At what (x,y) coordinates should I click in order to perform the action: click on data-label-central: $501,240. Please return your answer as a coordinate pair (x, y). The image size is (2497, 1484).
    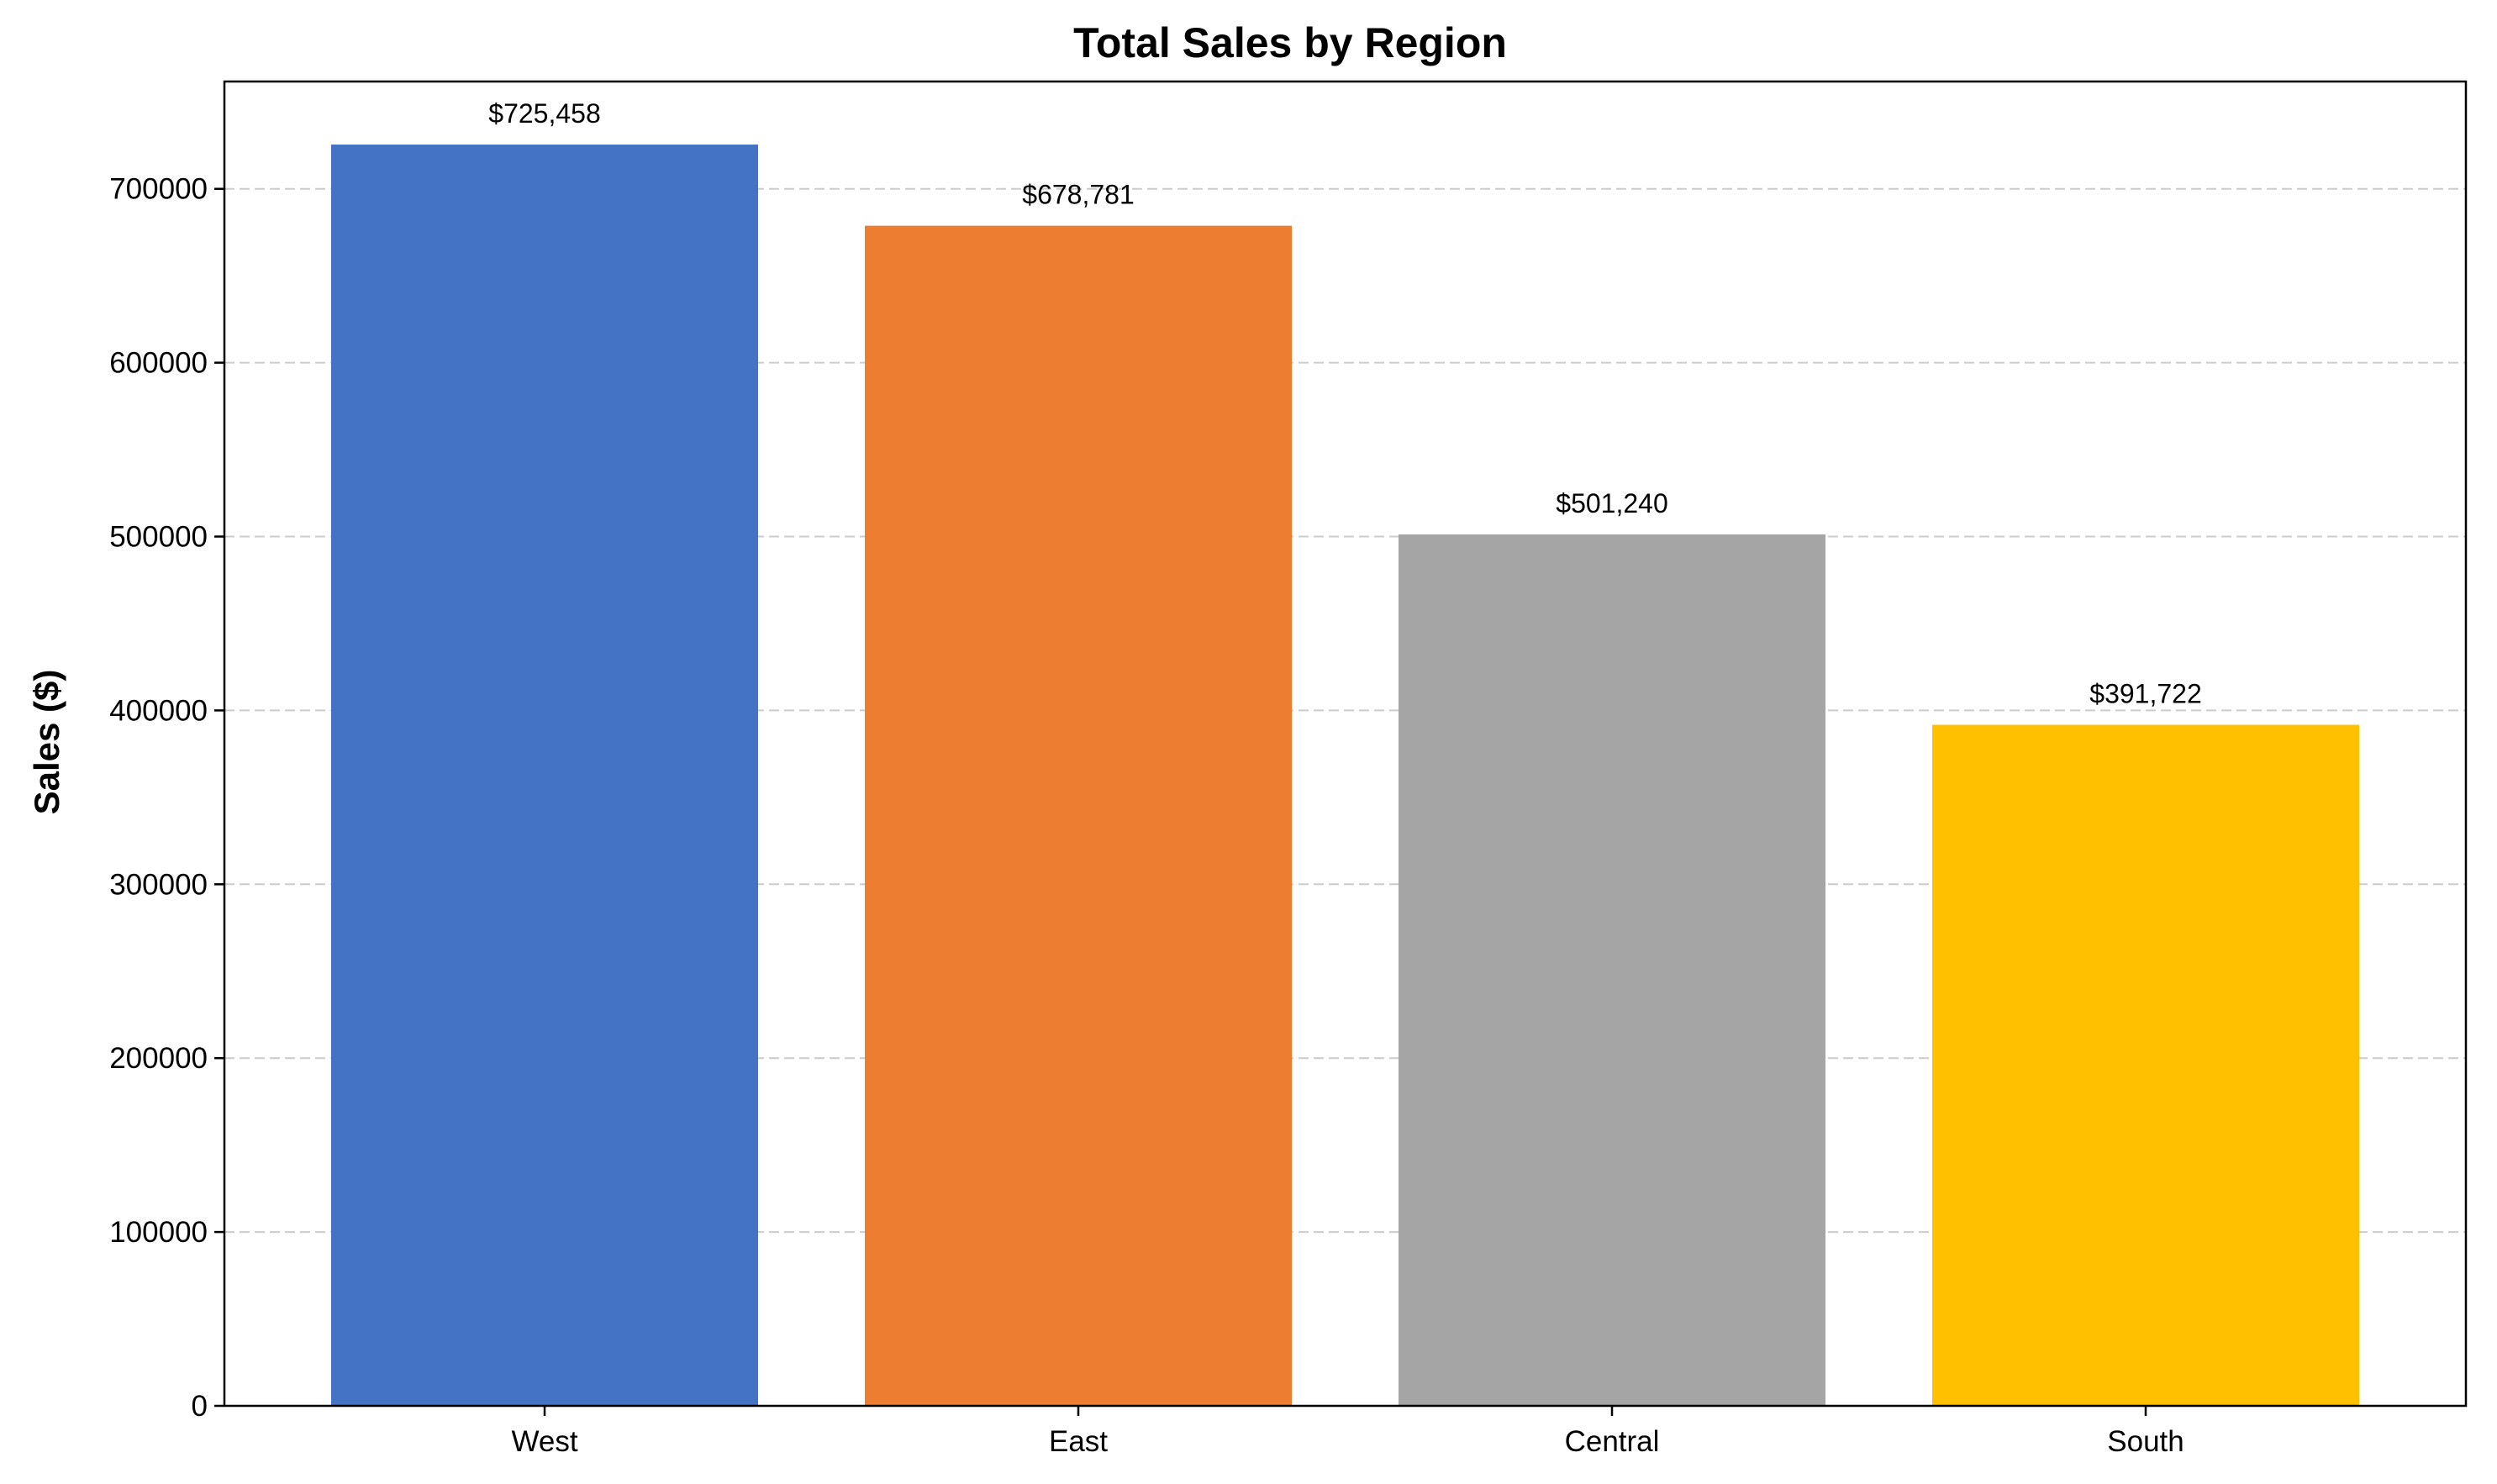
    Looking at the image, I should click on (1612, 503).